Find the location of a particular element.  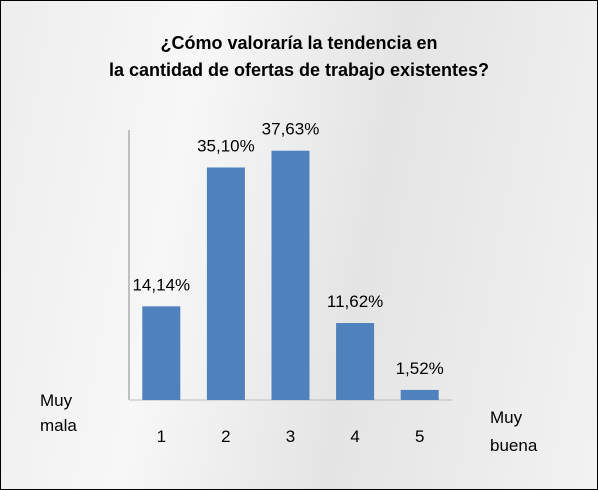

data-label: 11,62% is located at coordinates (355, 301).